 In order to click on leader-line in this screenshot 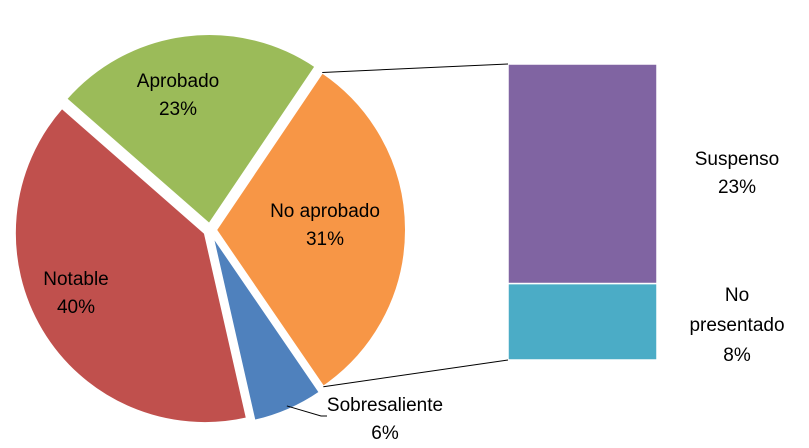, I will do `click(306, 411)`.